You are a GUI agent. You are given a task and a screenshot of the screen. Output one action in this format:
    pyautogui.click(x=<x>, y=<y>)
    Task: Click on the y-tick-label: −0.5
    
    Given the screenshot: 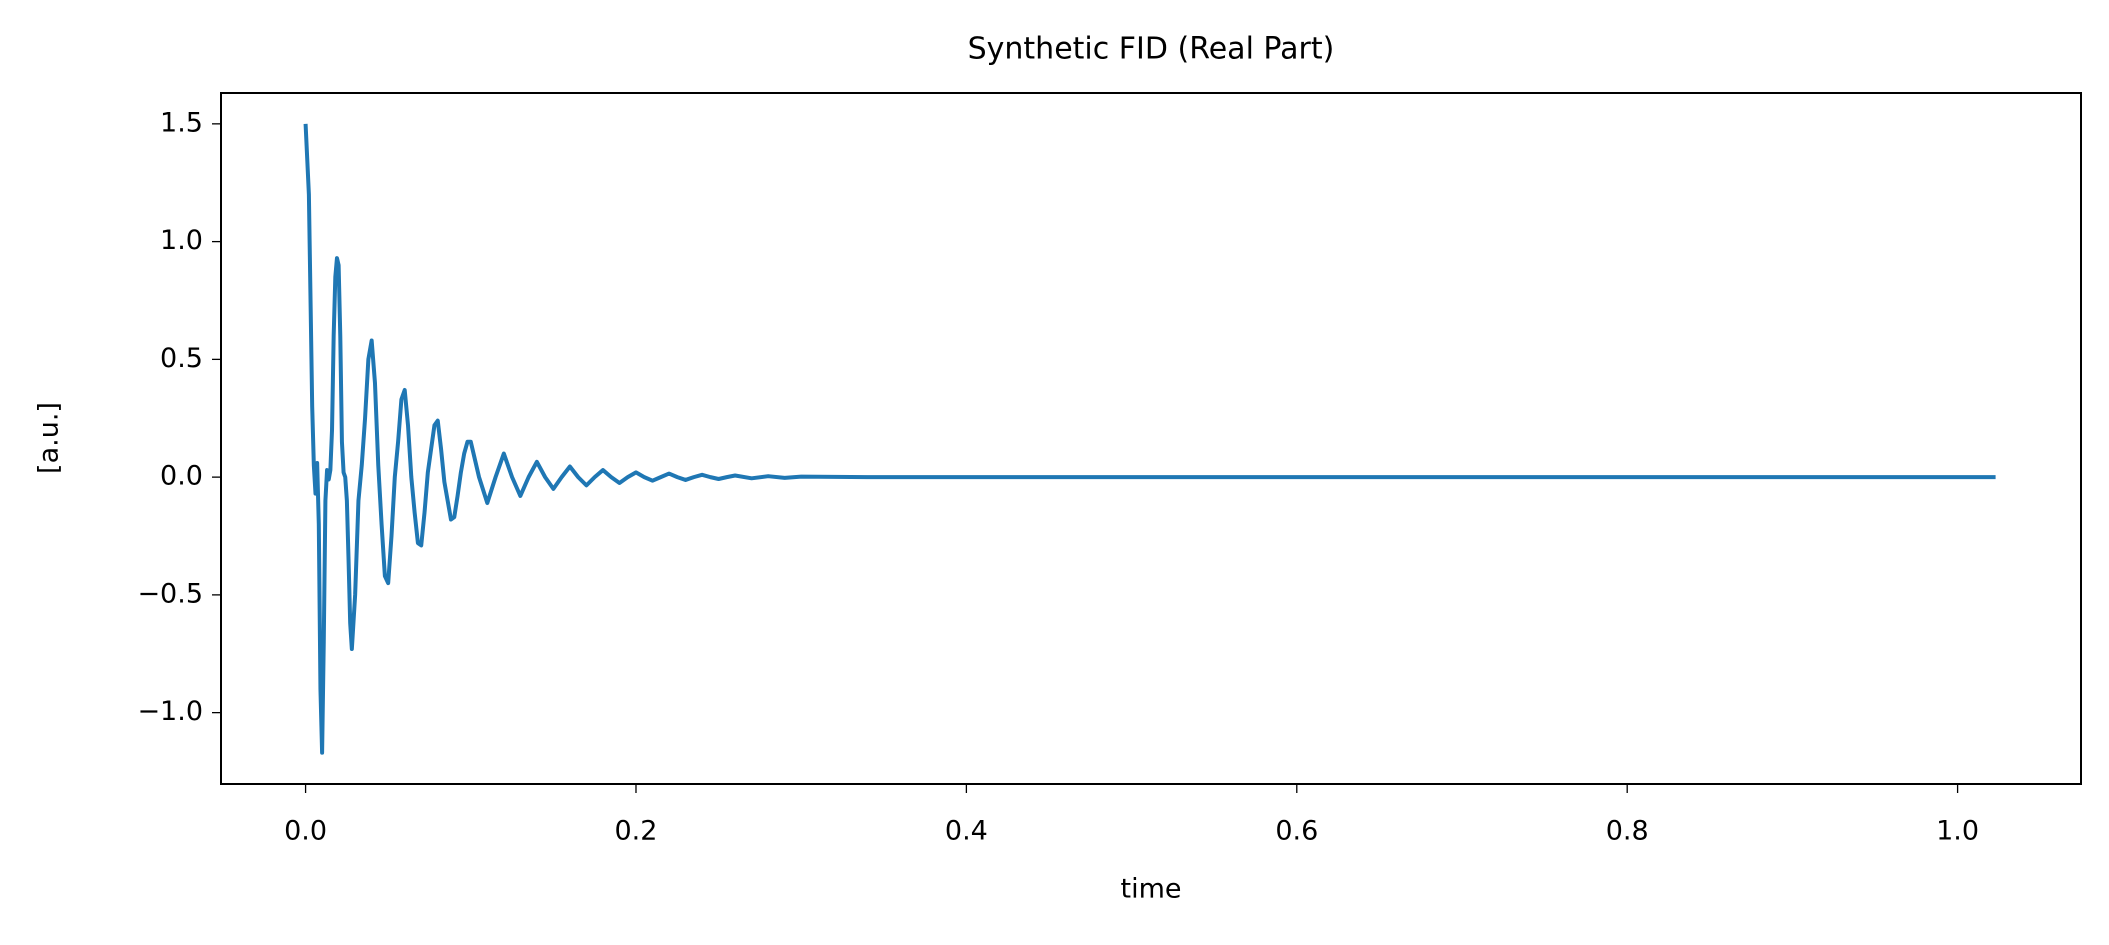 What is the action you would take?
    pyautogui.click(x=170, y=593)
    